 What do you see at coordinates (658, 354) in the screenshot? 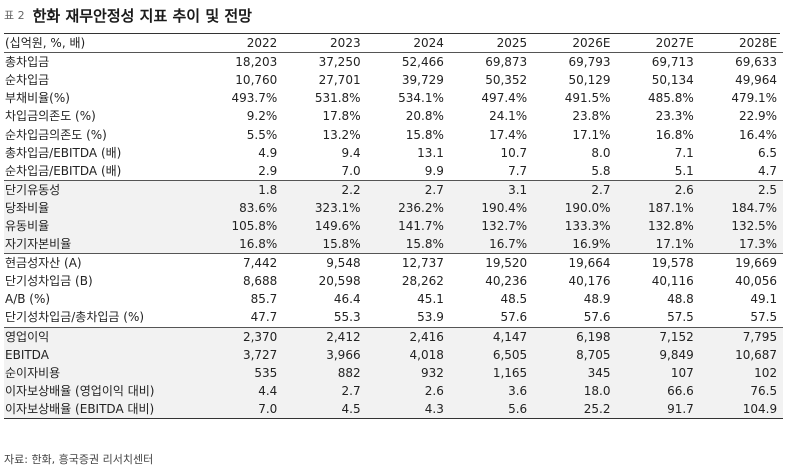
I see `cell-value: 9,849` at bounding box center [658, 354].